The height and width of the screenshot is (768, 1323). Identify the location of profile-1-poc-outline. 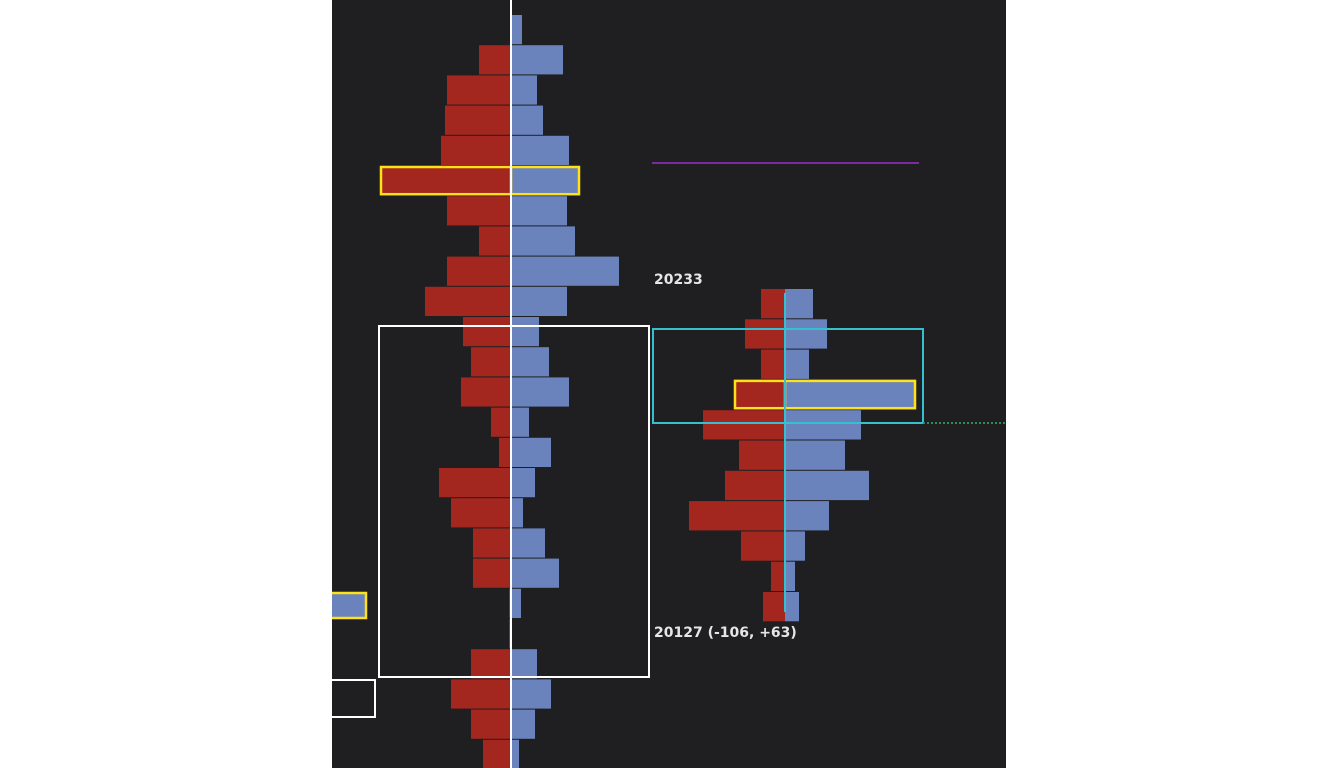
(480, 180).